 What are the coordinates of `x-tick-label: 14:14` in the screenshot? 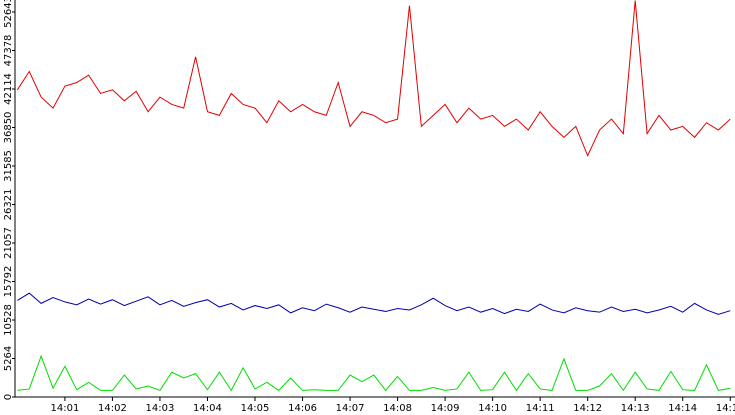 It's located at (682, 408).